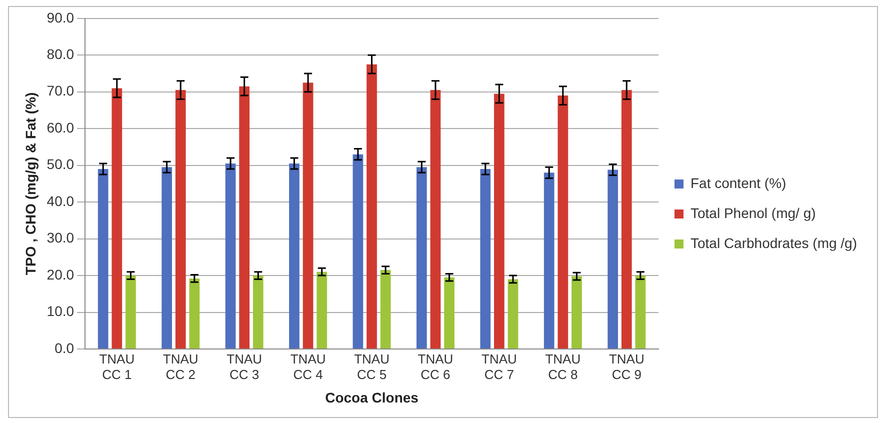  Describe the element at coordinates (436, 366) in the screenshot. I see `x-tick-label: TNAU CC 6` at that location.